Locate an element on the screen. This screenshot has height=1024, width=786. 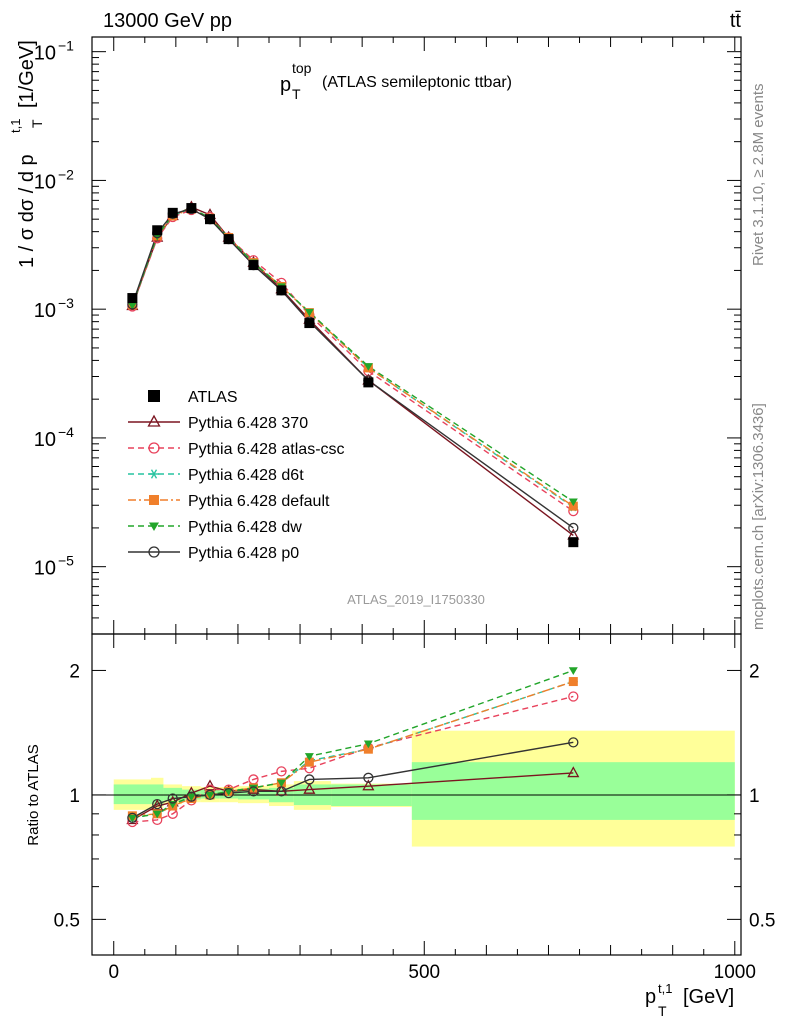
ratio-ytick-label-left: 0.5 is located at coordinates (67, 920).